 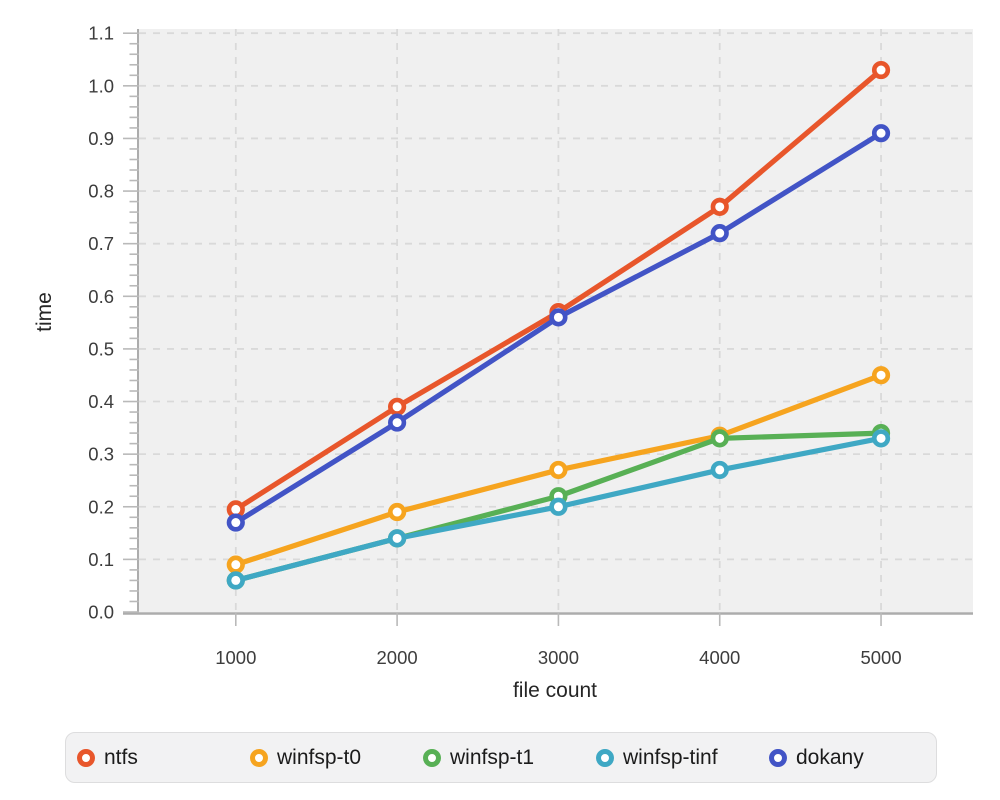 What do you see at coordinates (880, 657) in the screenshot?
I see `x-tick-label: 5000` at bounding box center [880, 657].